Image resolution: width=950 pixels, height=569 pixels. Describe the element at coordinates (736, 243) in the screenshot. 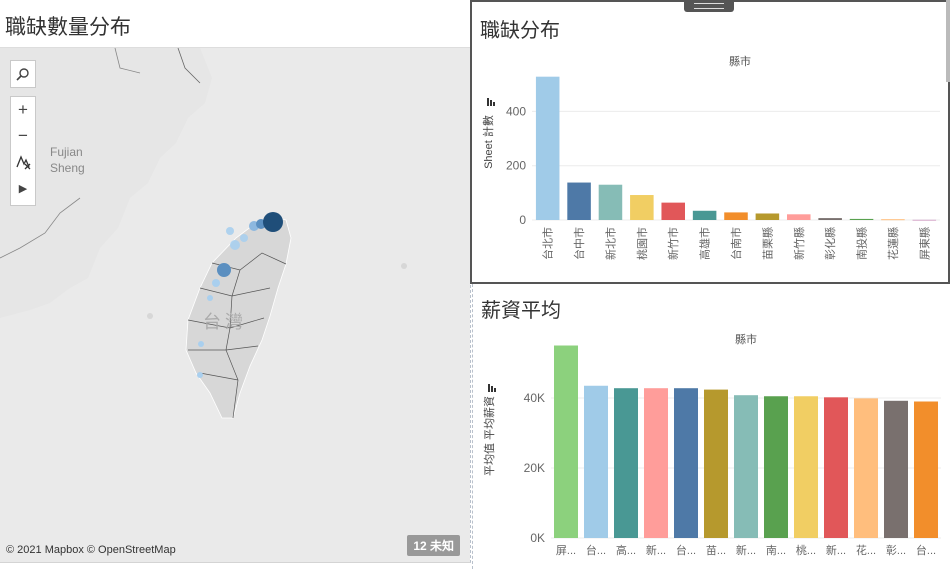

I see `x-tick-label: 台南市` at that location.